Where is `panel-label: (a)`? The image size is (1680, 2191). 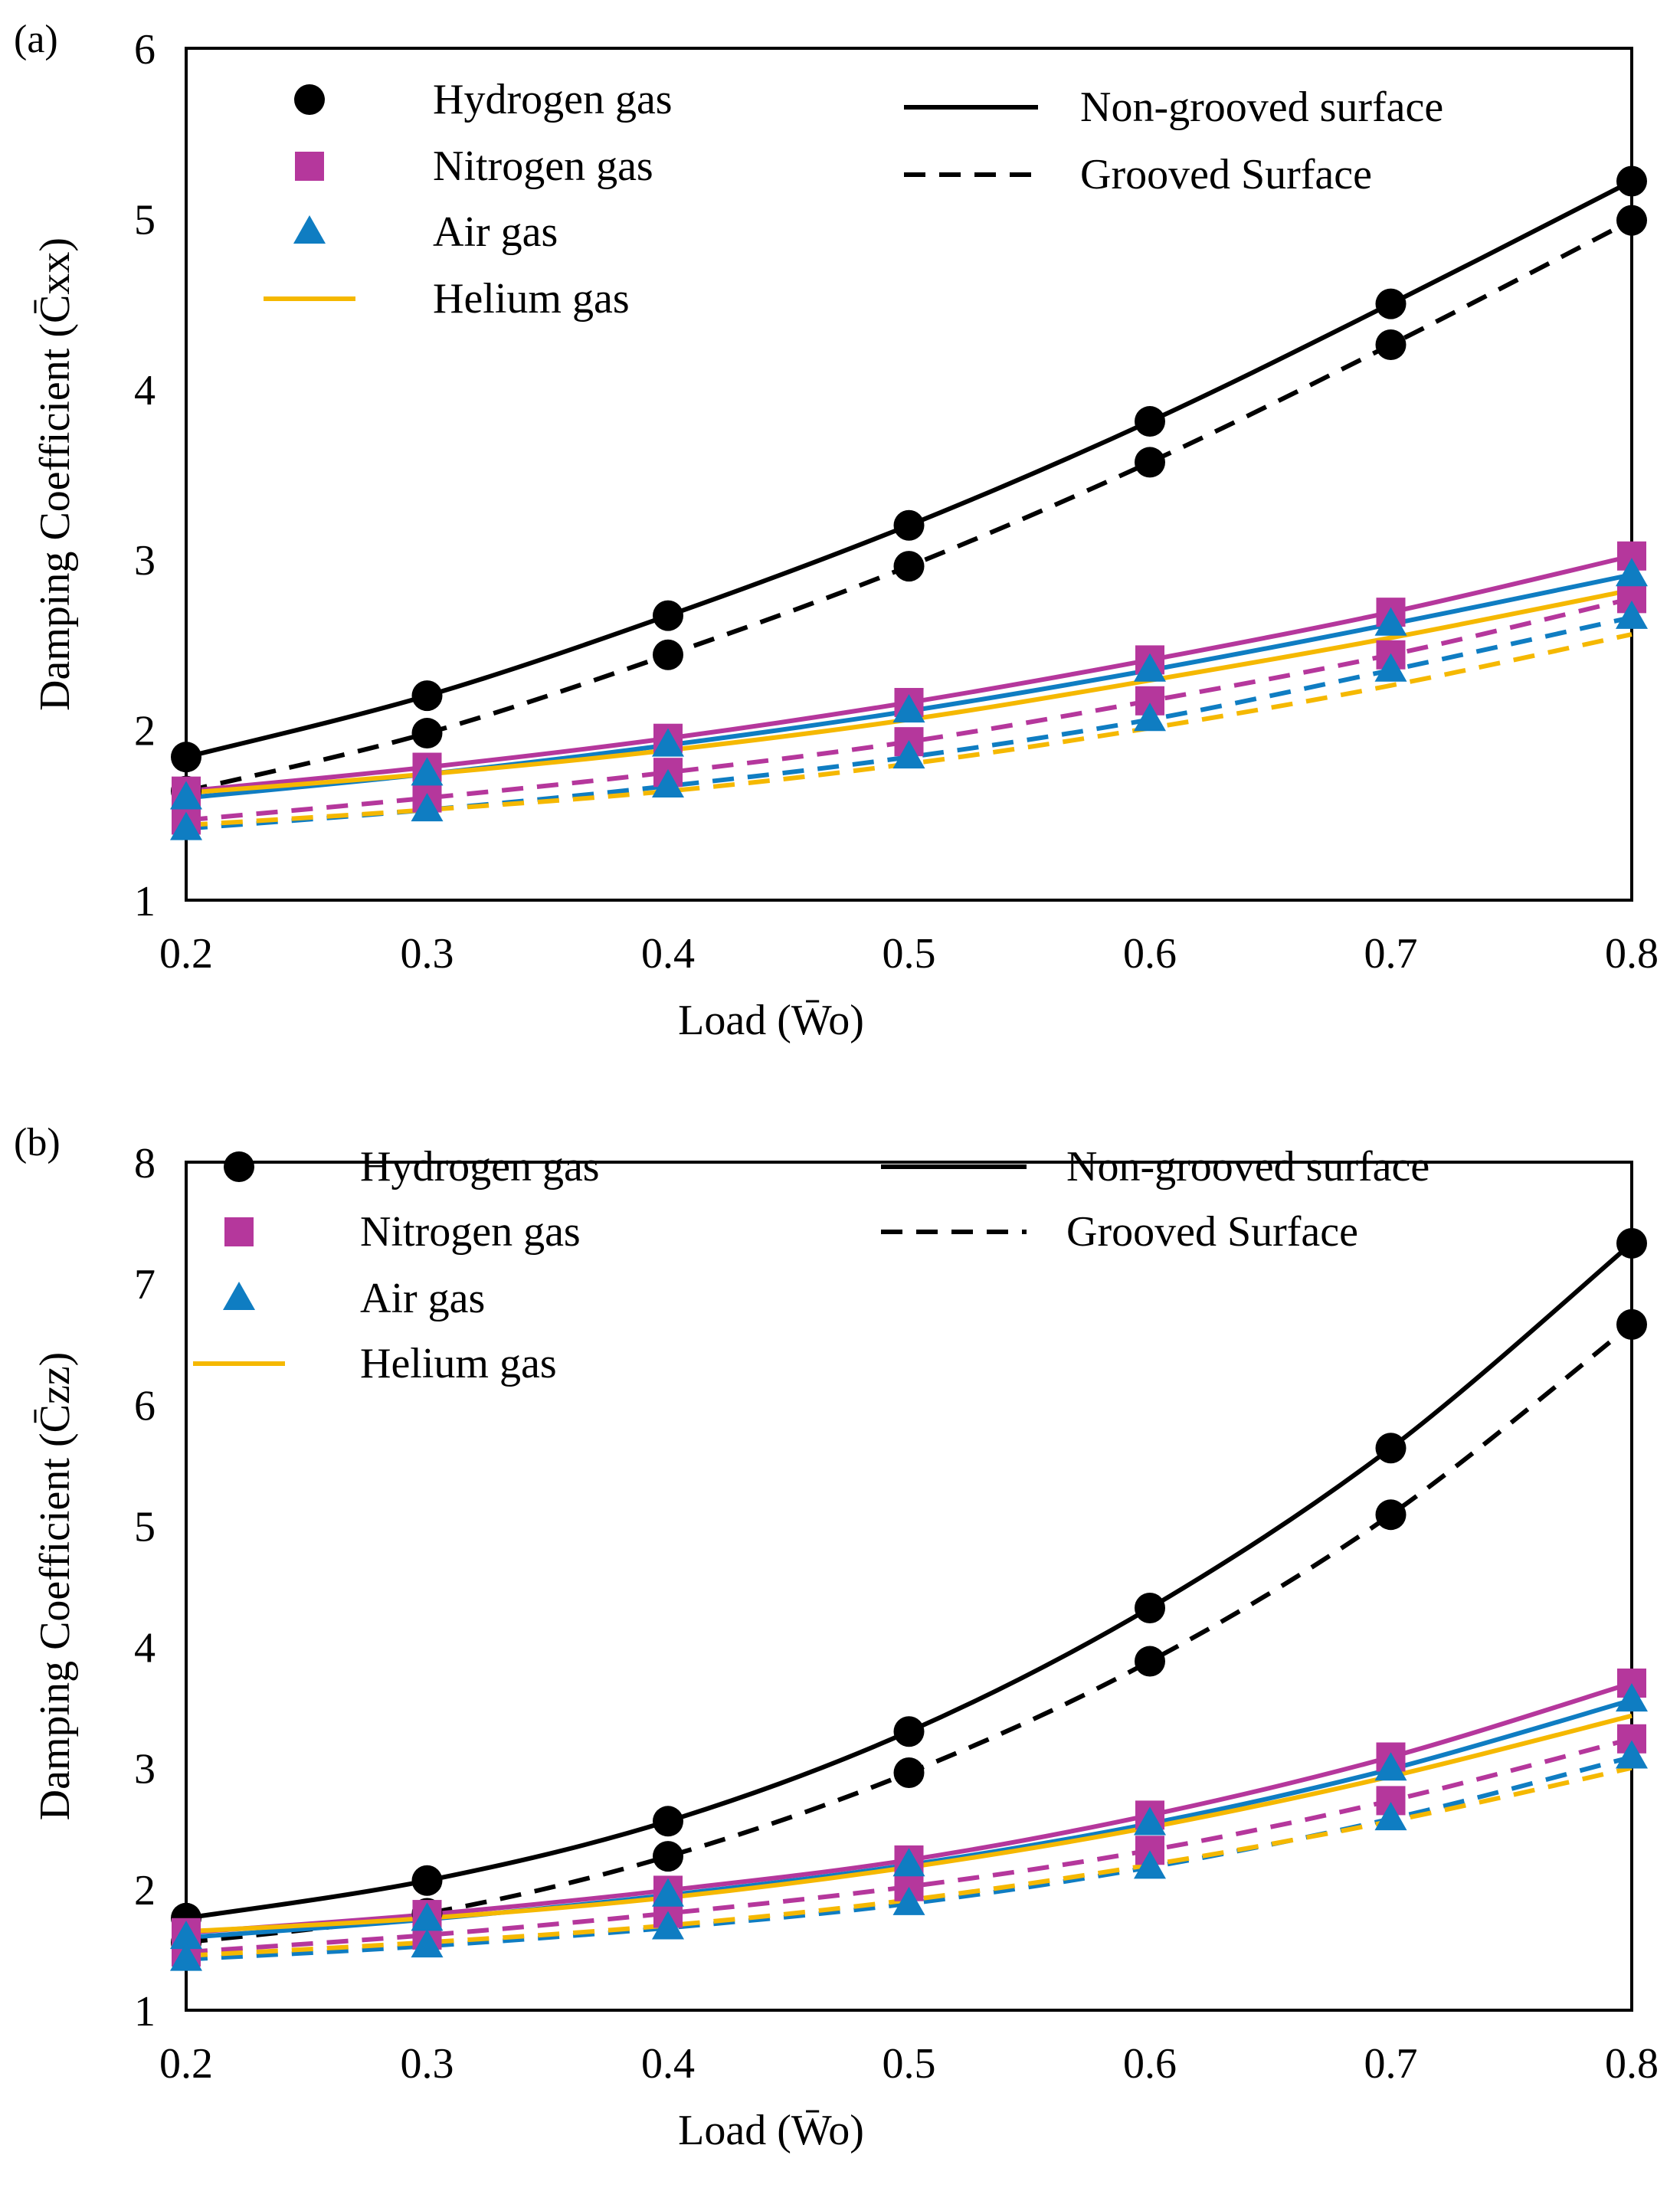 panel-label: (a) is located at coordinates (36, 39).